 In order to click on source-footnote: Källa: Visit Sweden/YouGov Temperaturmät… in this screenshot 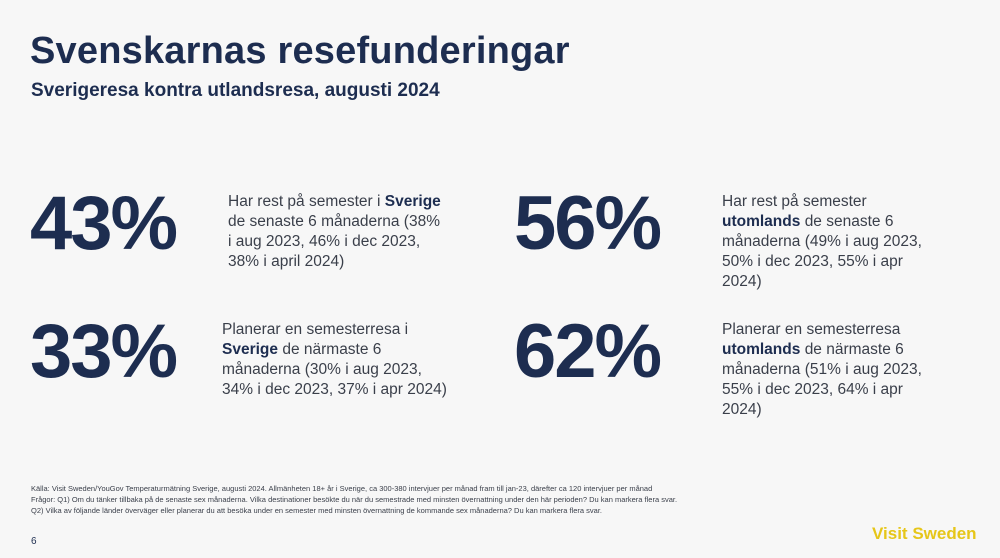, I will do `click(441, 499)`.